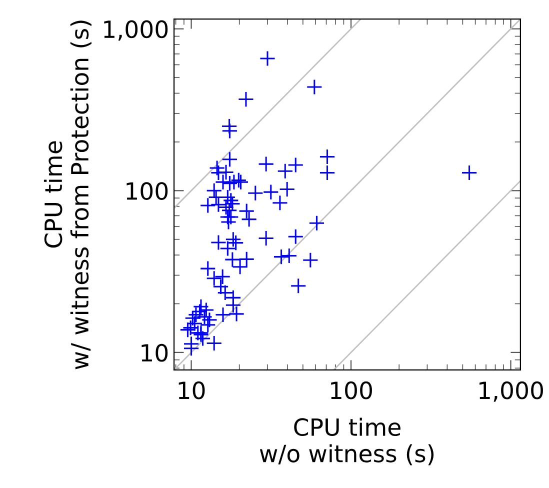  I want to click on x-tick-label: 10, so click(191, 390).